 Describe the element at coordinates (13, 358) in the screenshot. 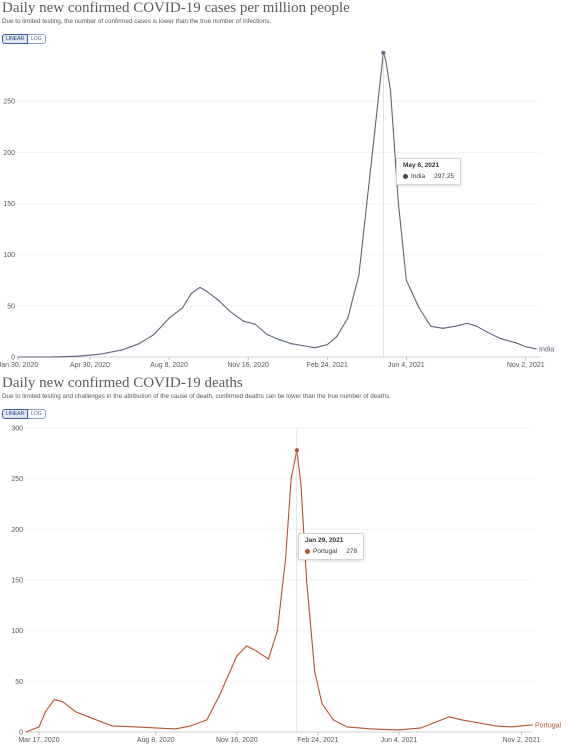

I see `y-tick-label: 0` at that location.